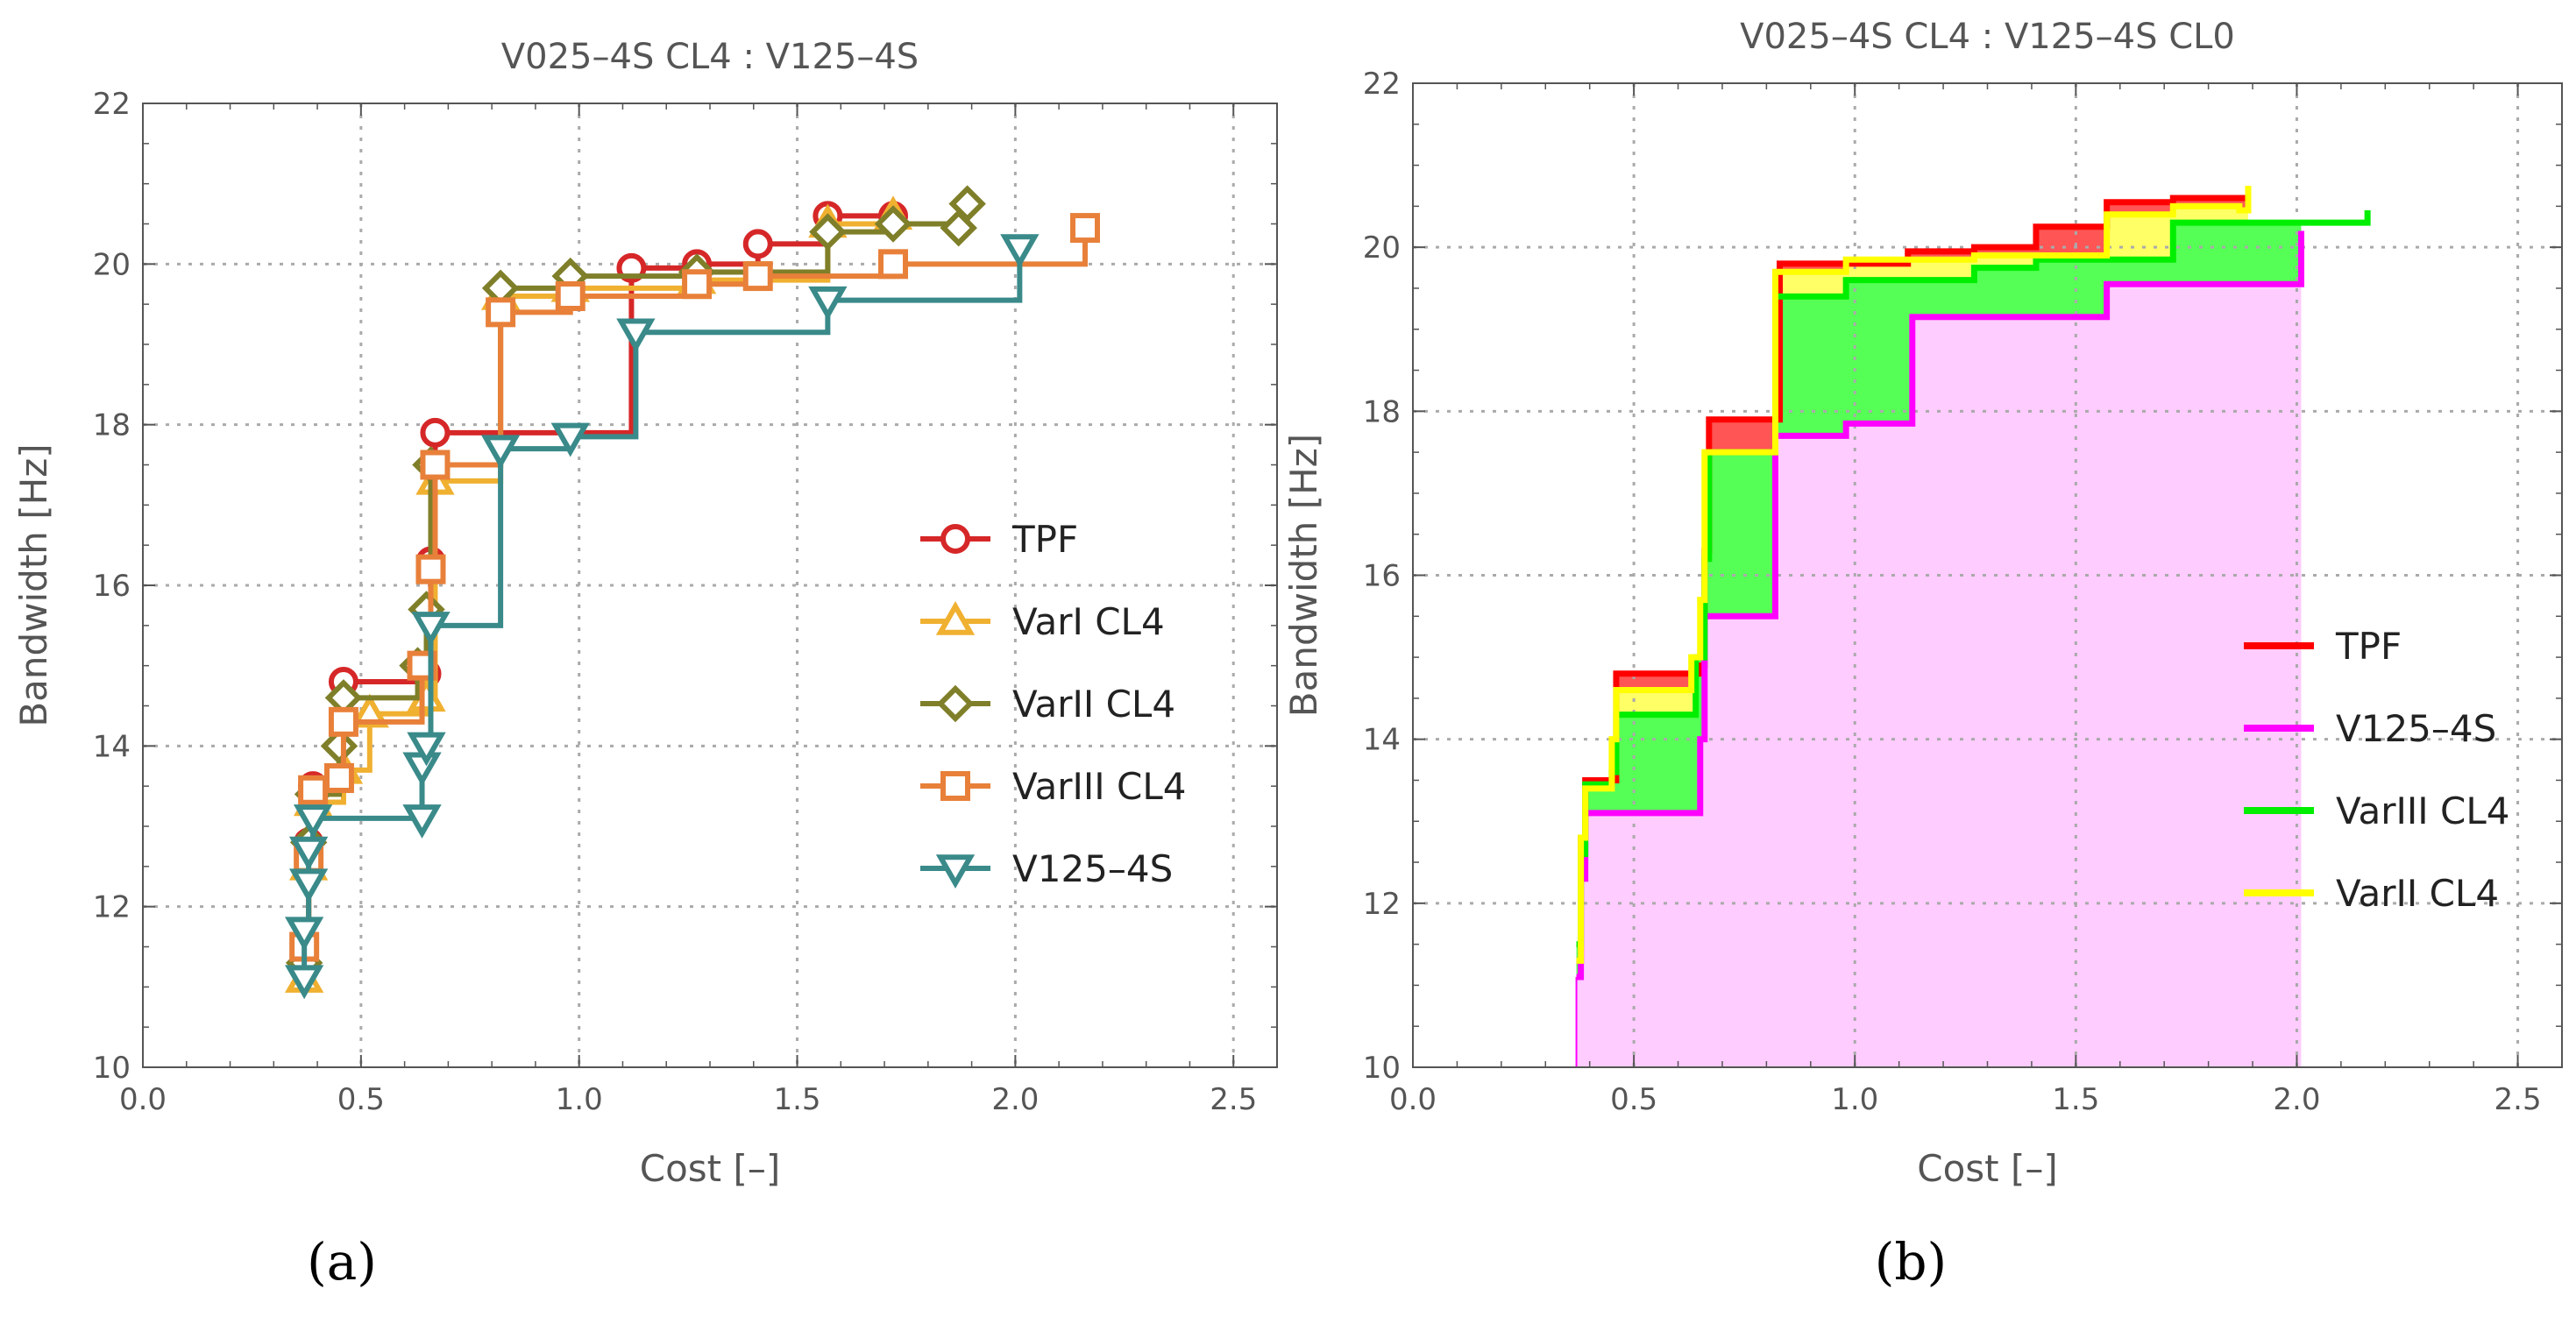 This screenshot has width=2576, height=1317. Describe the element at coordinates (1382, 1068) in the screenshot. I see `chart-b-y-tick-label: 10` at that location.